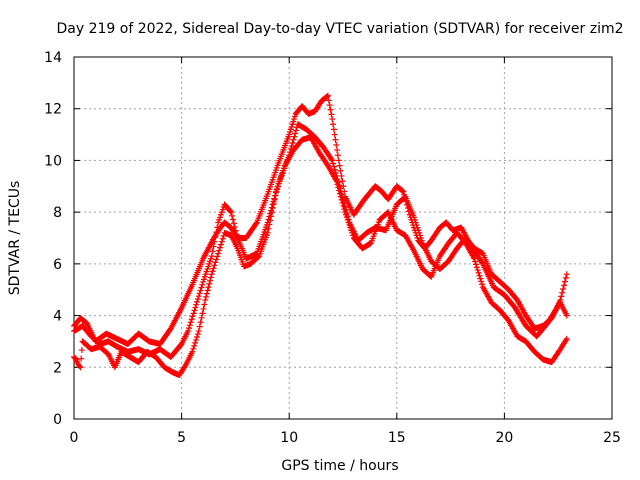 Image resolution: width=640 pixels, height=480 pixels. I want to click on x-axis-label: GPS time / hours, so click(339, 466).